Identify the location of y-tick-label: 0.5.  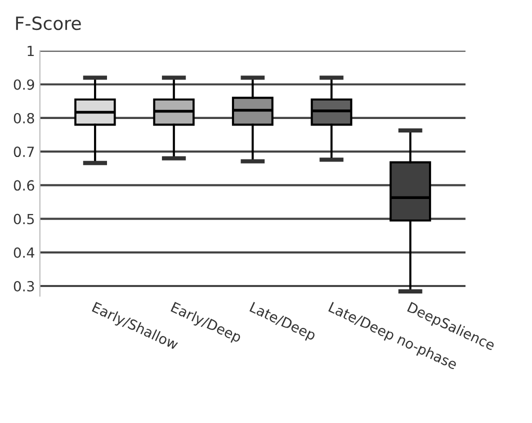
(24, 219).